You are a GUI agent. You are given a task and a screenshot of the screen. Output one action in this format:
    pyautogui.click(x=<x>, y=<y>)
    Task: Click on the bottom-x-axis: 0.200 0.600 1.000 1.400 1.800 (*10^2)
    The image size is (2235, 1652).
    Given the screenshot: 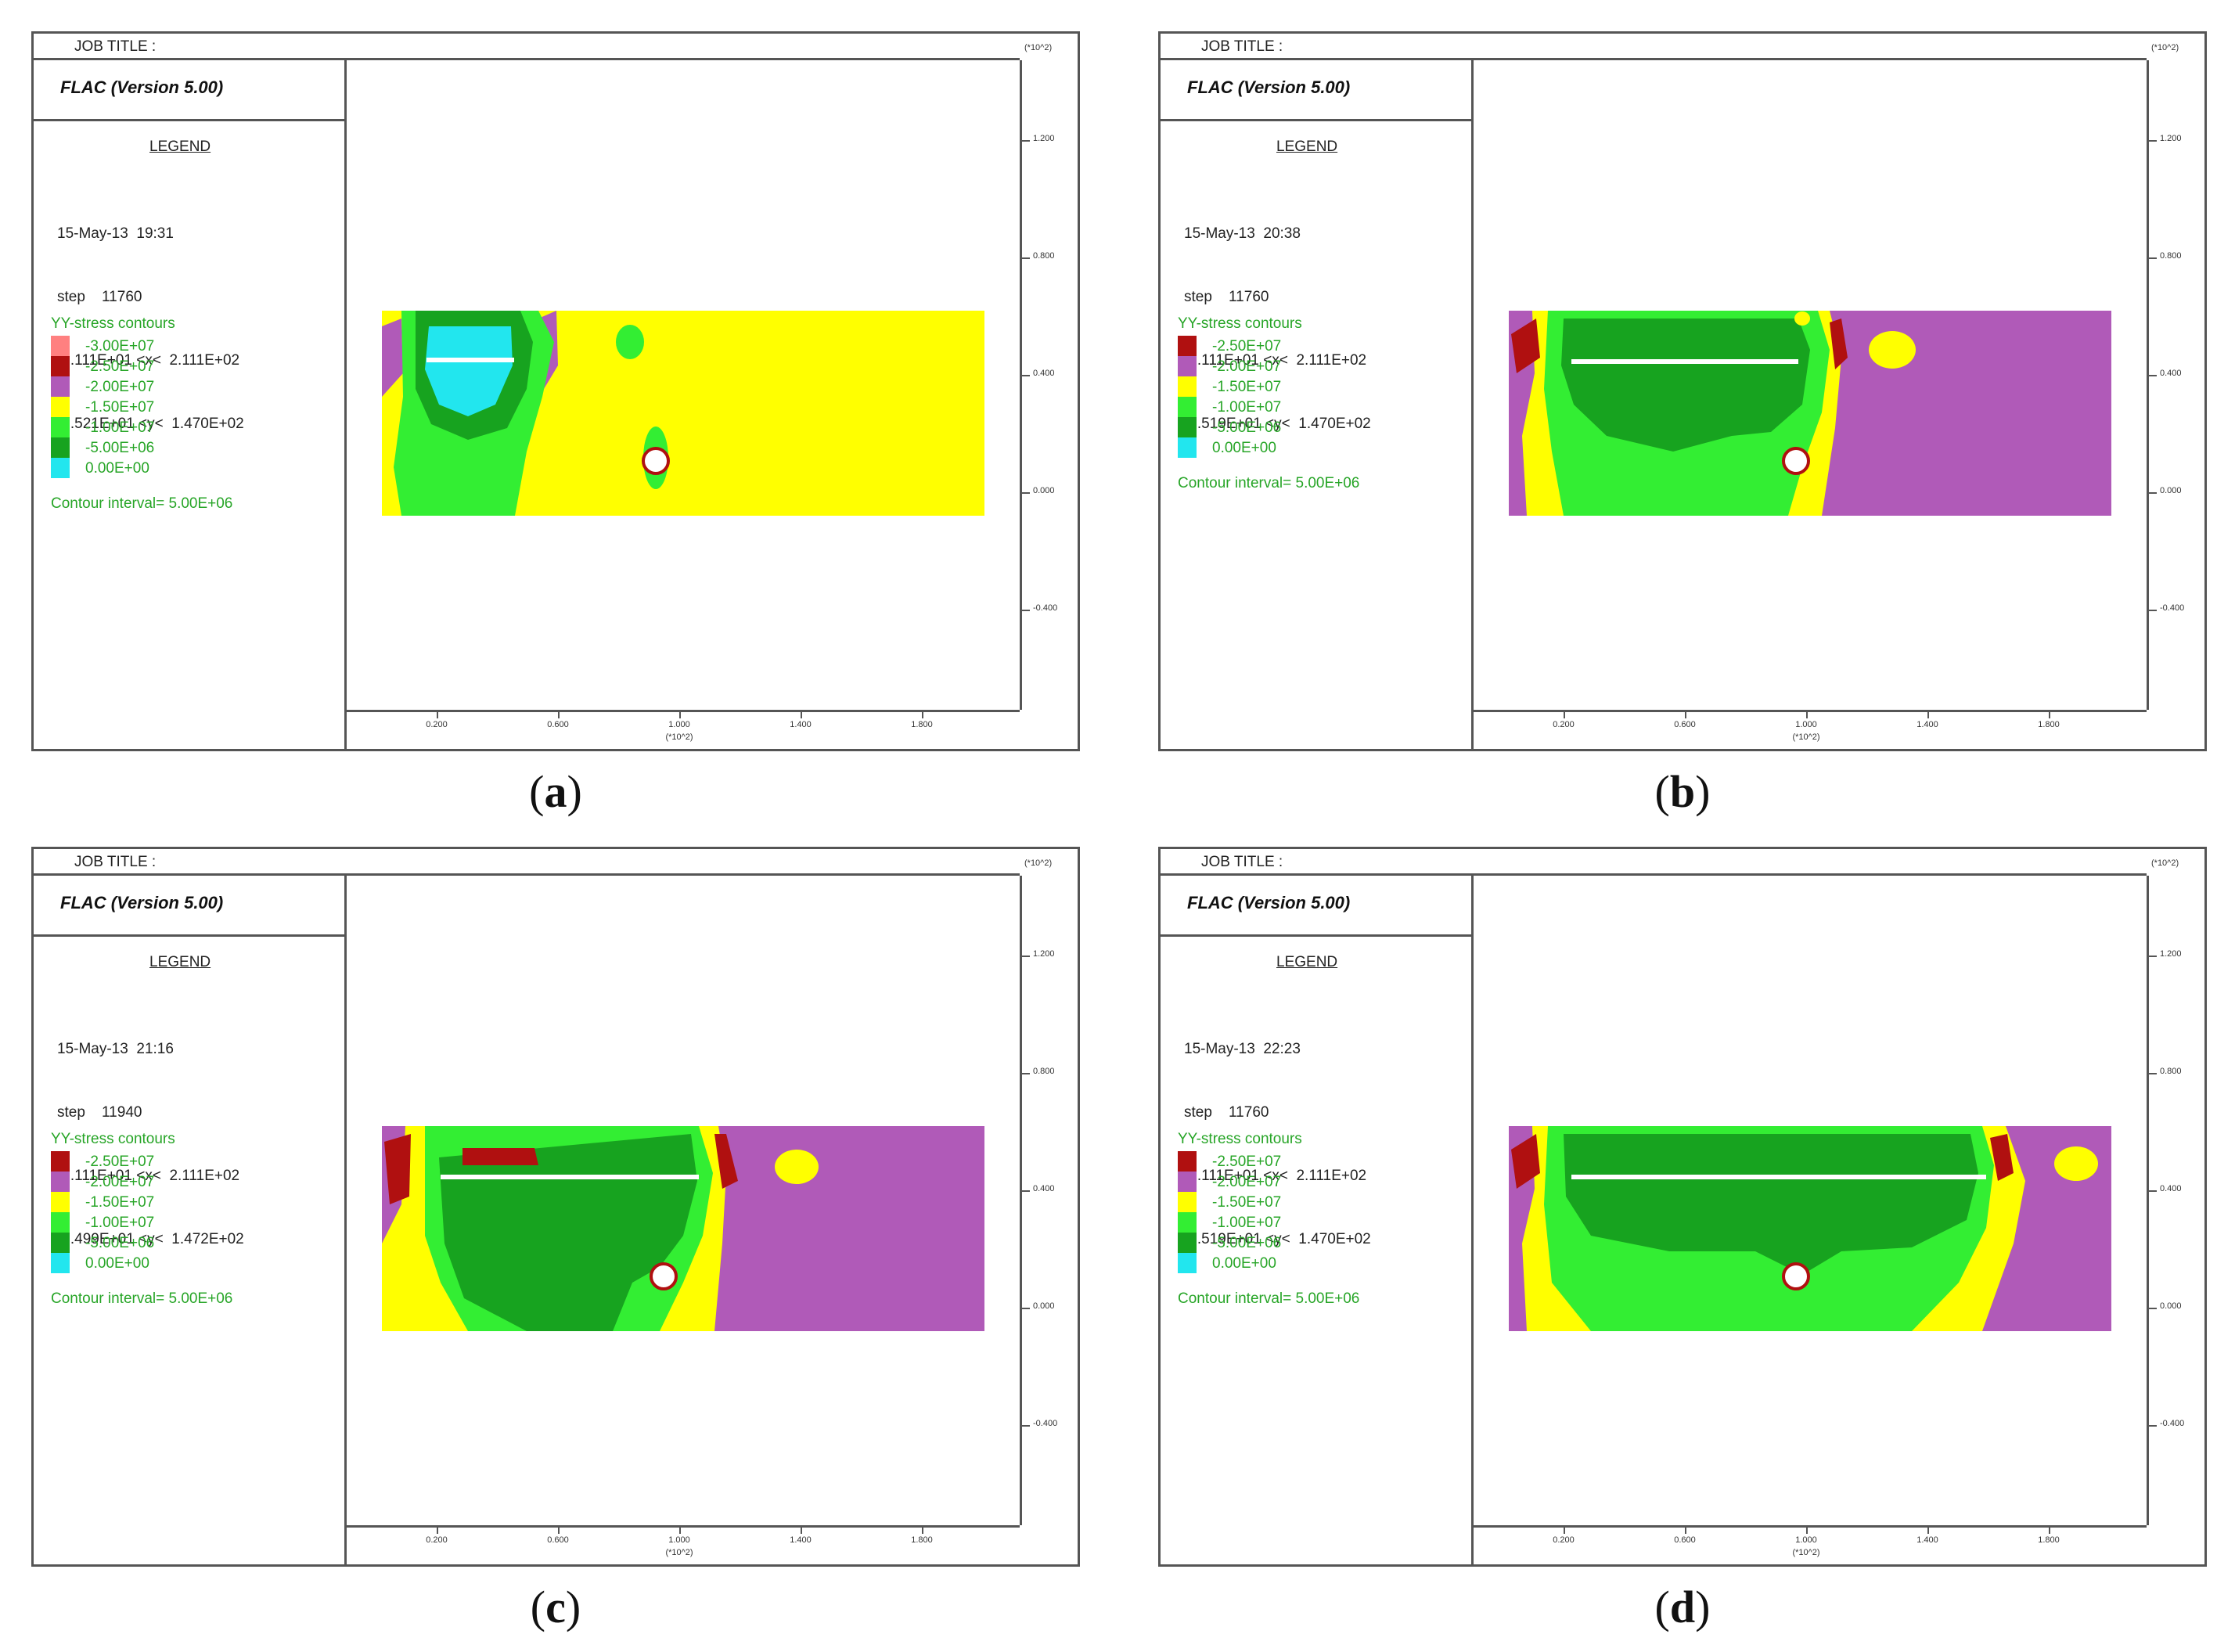 What is the action you would take?
    pyautogui.click(x=1811, y=1544)
    